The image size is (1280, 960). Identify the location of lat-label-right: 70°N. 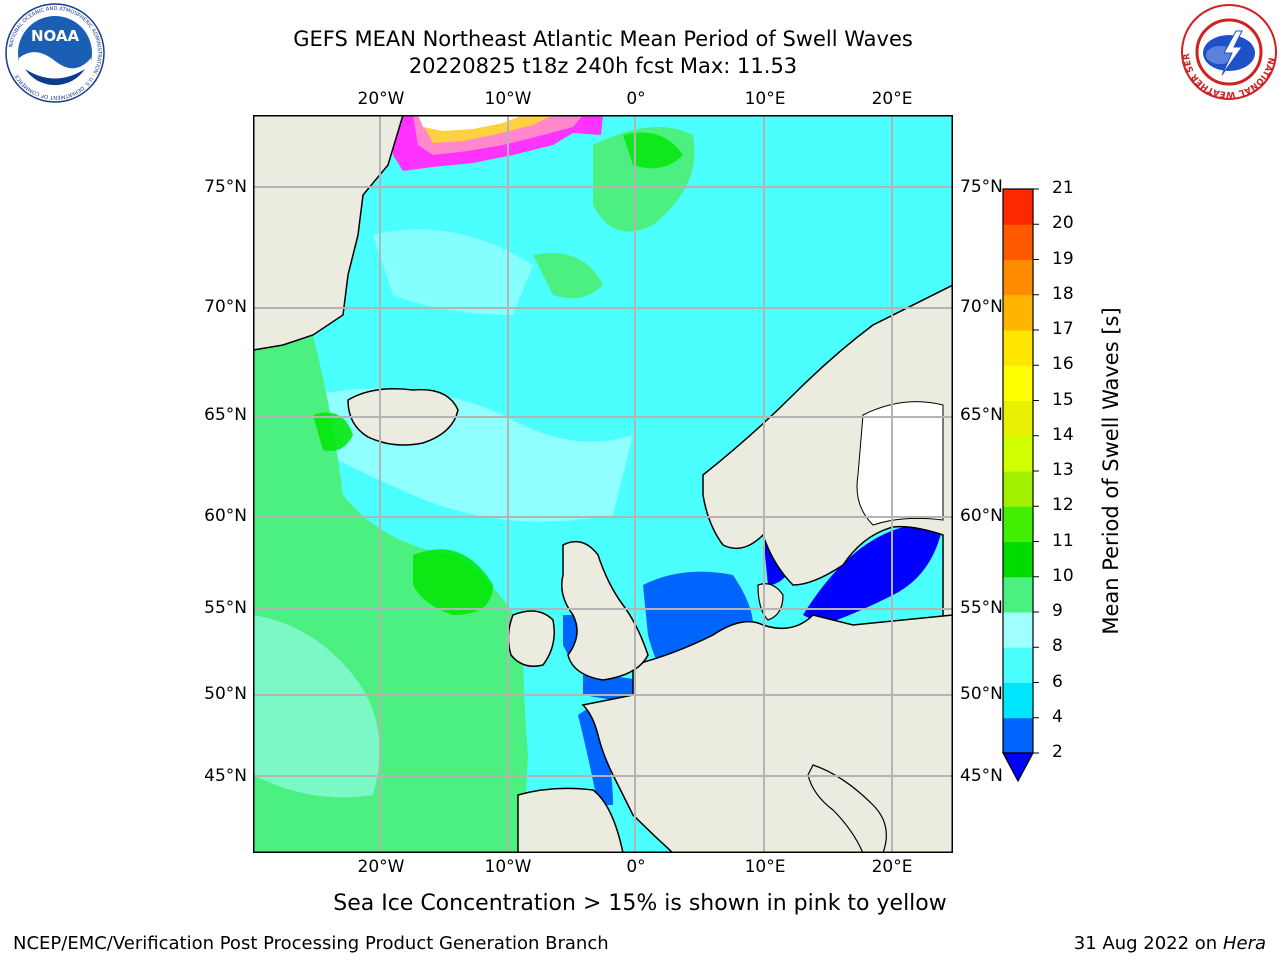
(981, 307).